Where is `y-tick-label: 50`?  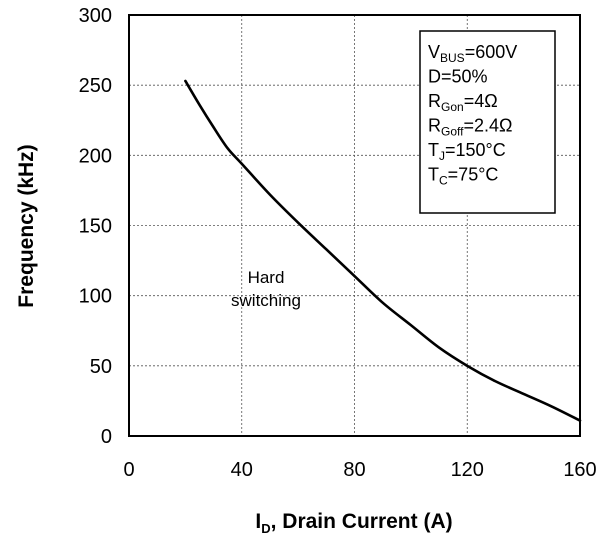
y-tick-label: 50 is located at coordinates (101, 367).